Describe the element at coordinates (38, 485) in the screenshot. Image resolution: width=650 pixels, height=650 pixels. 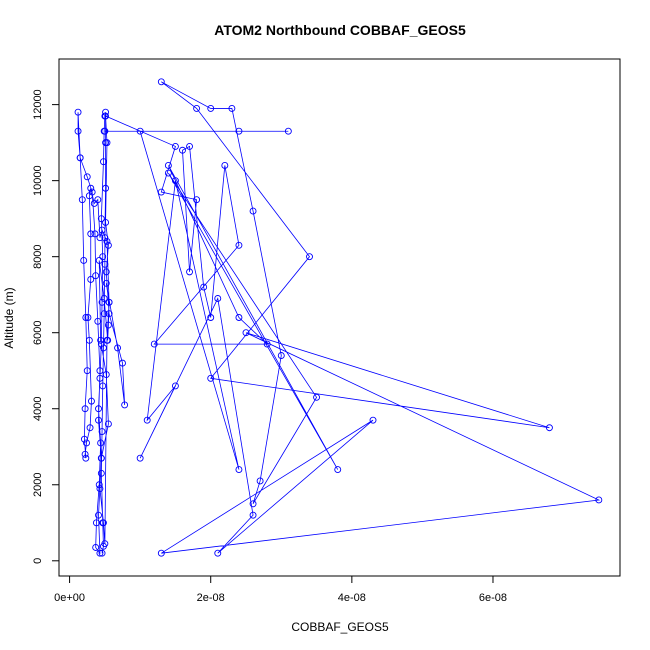
I see `y-tick-label: 2000` at that location.